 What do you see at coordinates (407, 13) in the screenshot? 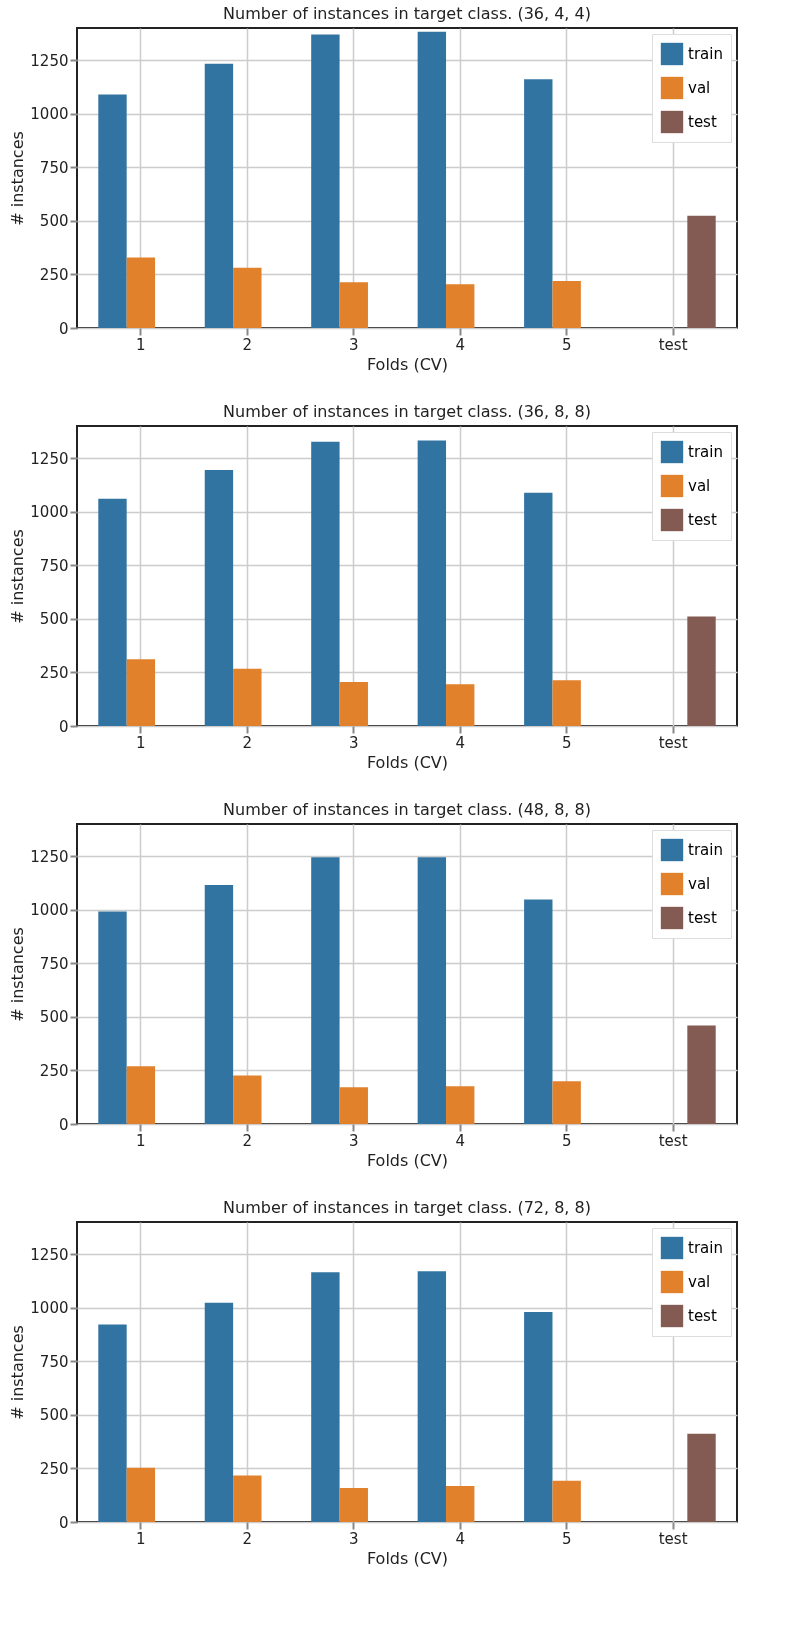
I see `chart-title: Number of instances in target class. (36, 4, 4)` at bounding box center [407, 13].